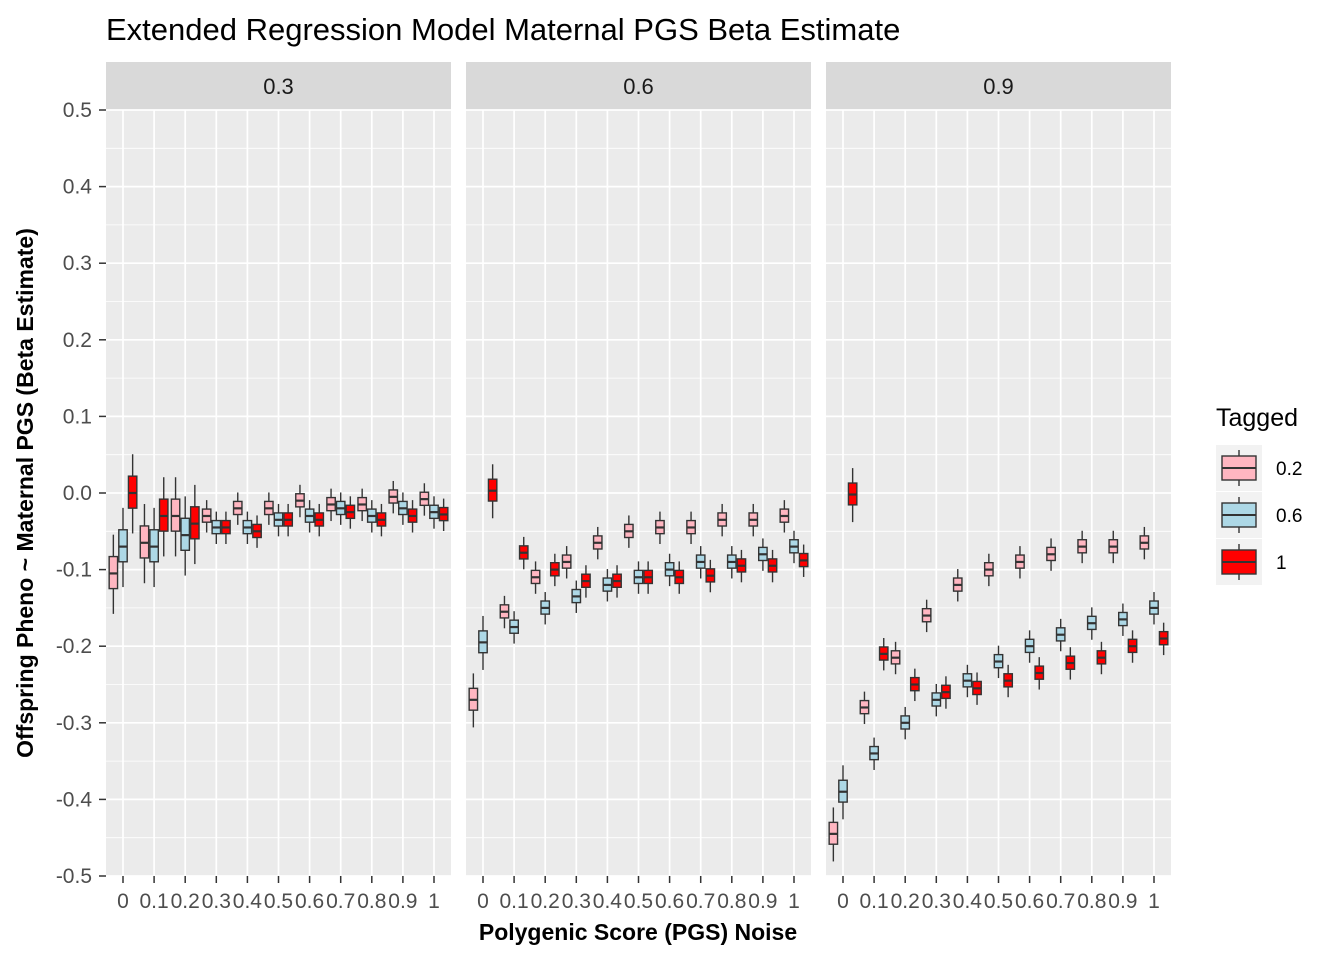  What do you see at coordinates (1289, 516) in the screenshot?
I see `legend-label: 0.6` at bounding box center [1289, 516].